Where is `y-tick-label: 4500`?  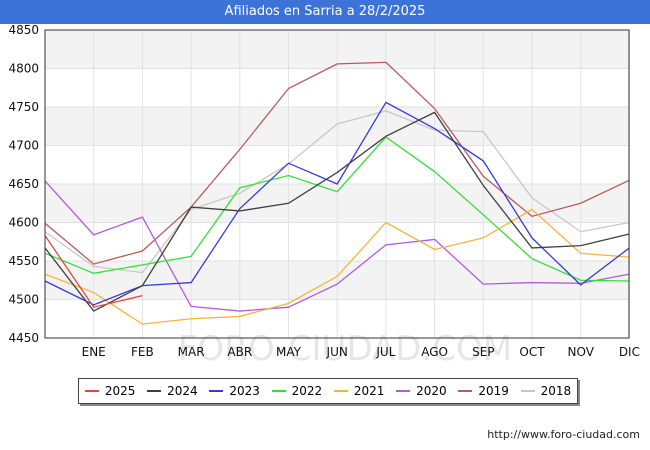
y-tick-label: 4500 is located at coordinates (23, 300).